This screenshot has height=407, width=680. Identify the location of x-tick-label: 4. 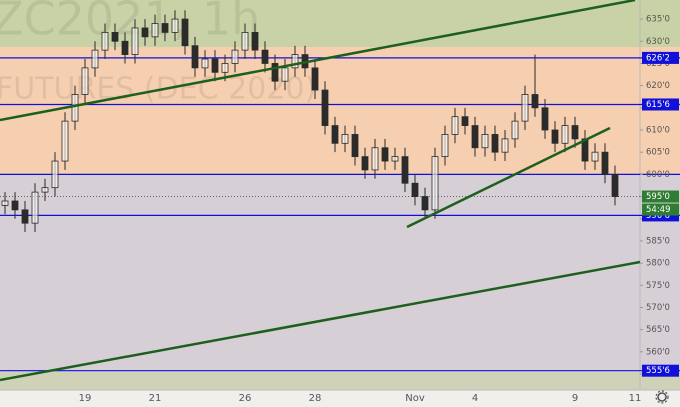
(475, 398).